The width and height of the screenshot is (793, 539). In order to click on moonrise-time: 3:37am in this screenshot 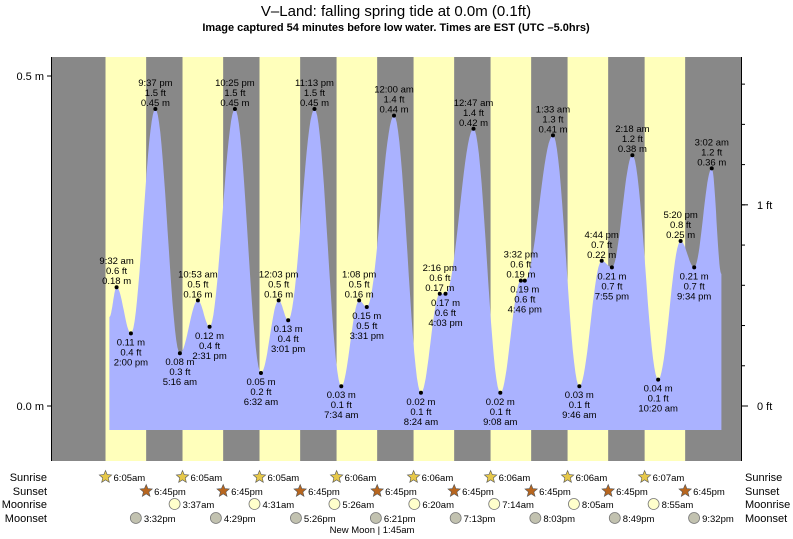, I will do `click(199, 505)`.